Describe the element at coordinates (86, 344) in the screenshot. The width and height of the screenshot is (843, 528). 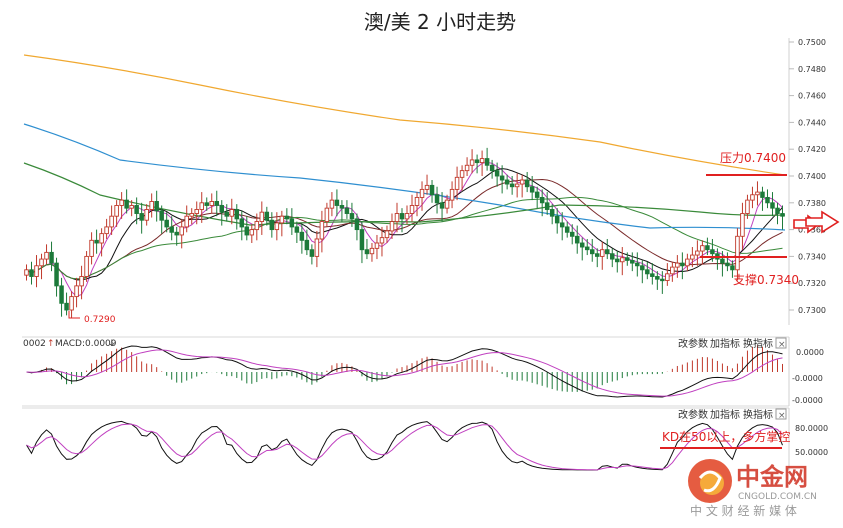
I see `macd-header: MACD:0.0009` at that location.